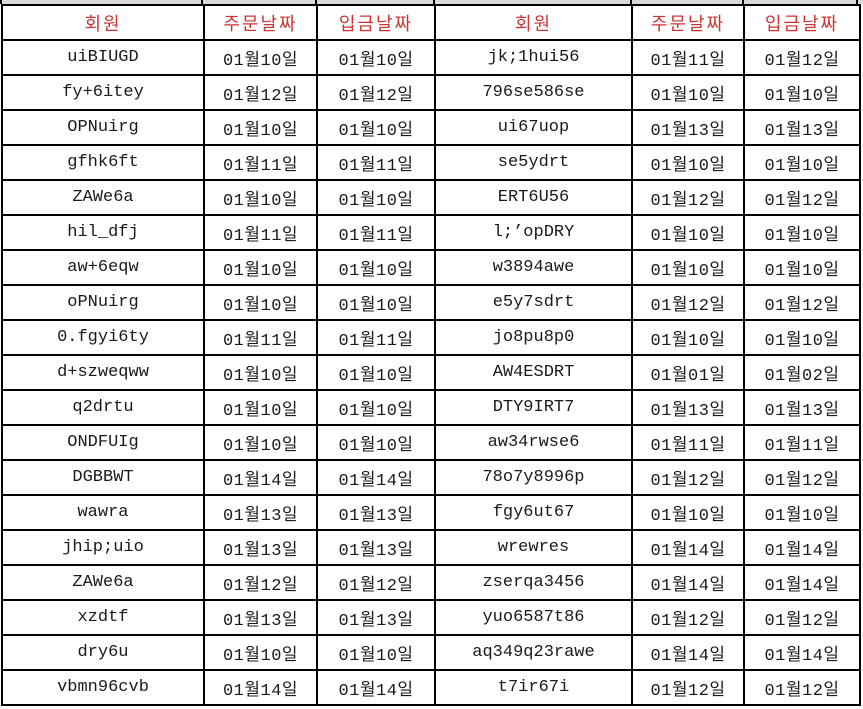  What do you see at coordinates (533, 232) in the screenshot?
I see `member-cell: l;’opDRY` at bounding box center [533, 232].